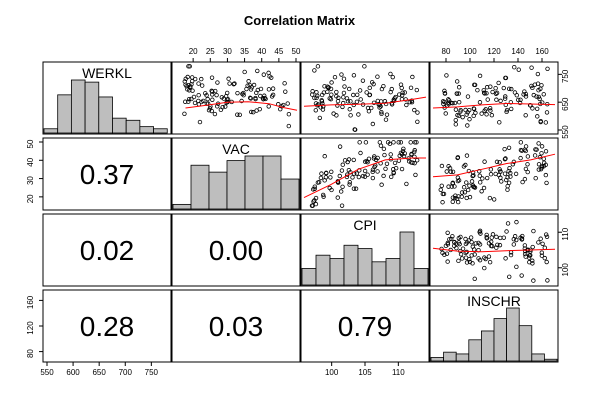 The height and width of the screenshot is (400, 599). I want to click on right-axis-label: 100, so click(565, 270).